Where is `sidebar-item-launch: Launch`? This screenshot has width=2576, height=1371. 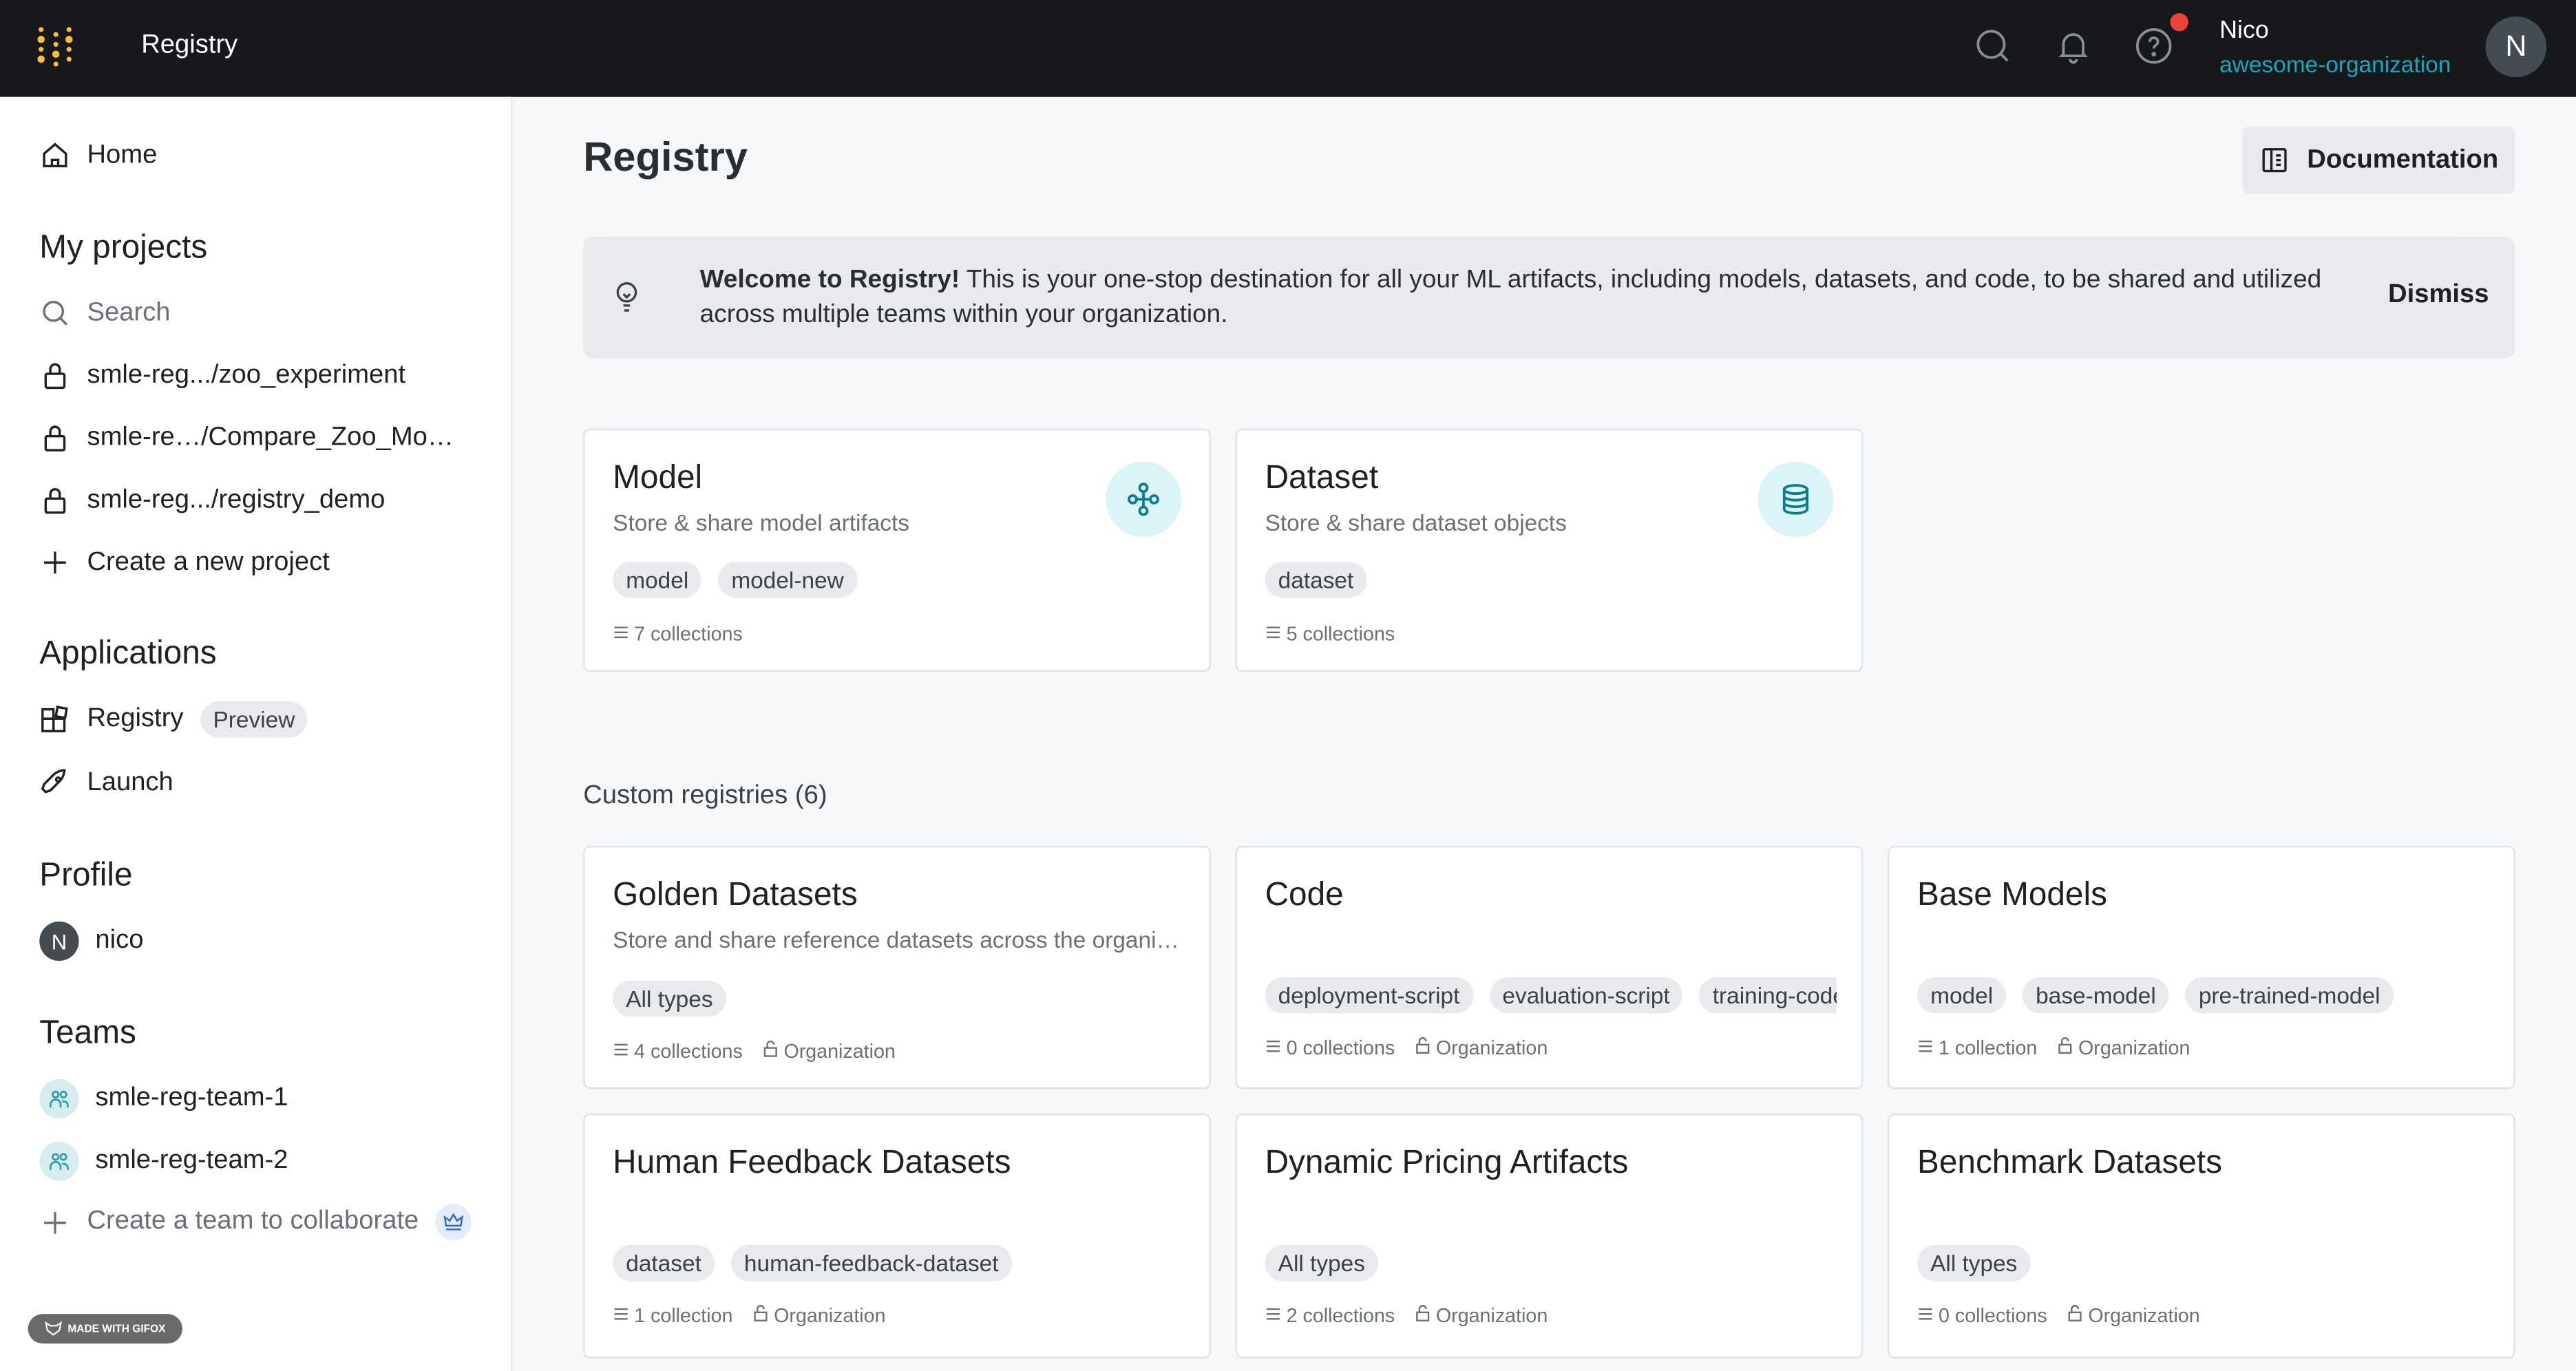 sidebar-item-launch: Launch is located at coordinates (106, 782).